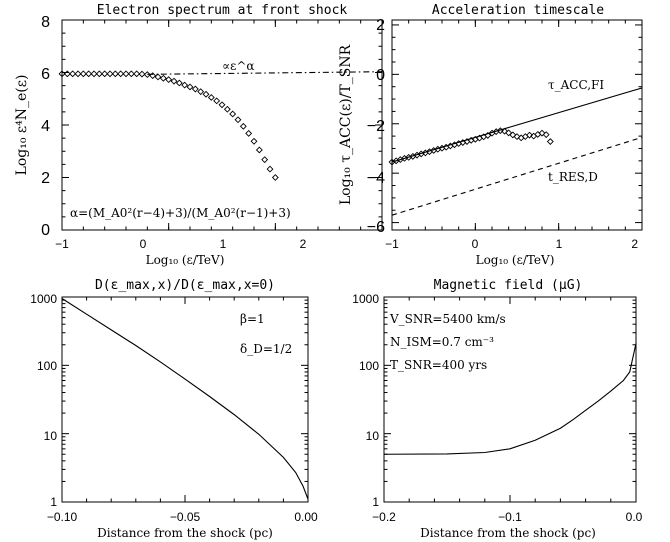  What do you see at coordinates (634, 244) in the screenshot?
I see `panel2-xtick-label: 2` at bounding box center [634, 244].